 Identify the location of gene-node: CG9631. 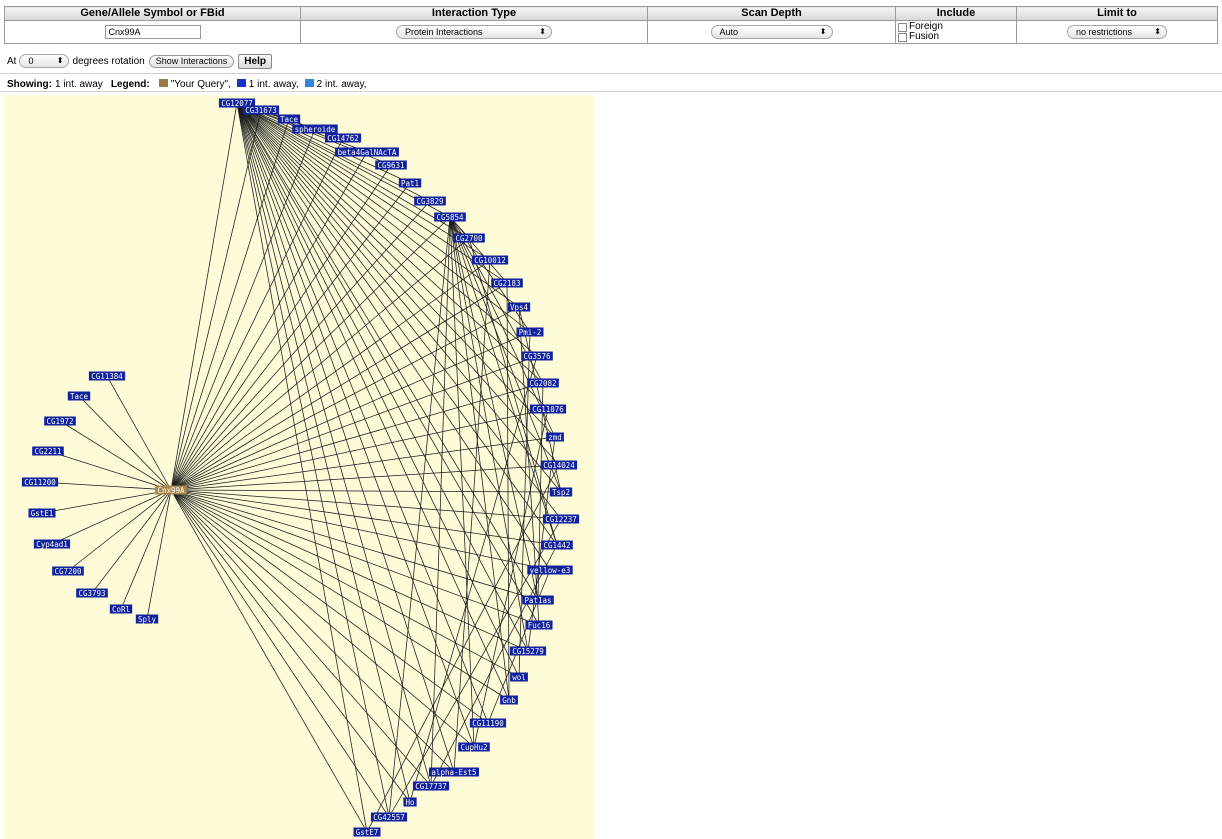
(391, 165).